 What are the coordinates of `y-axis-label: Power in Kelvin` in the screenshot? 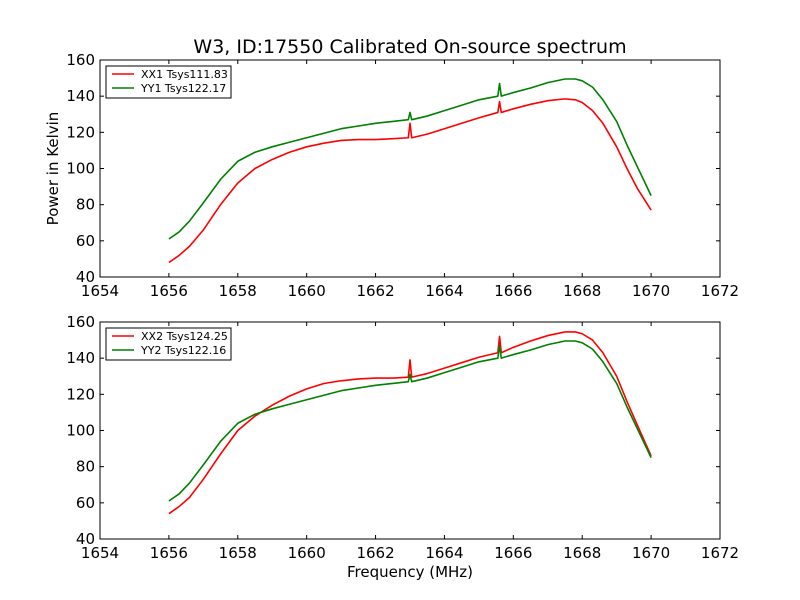 It's located at (53, 169).